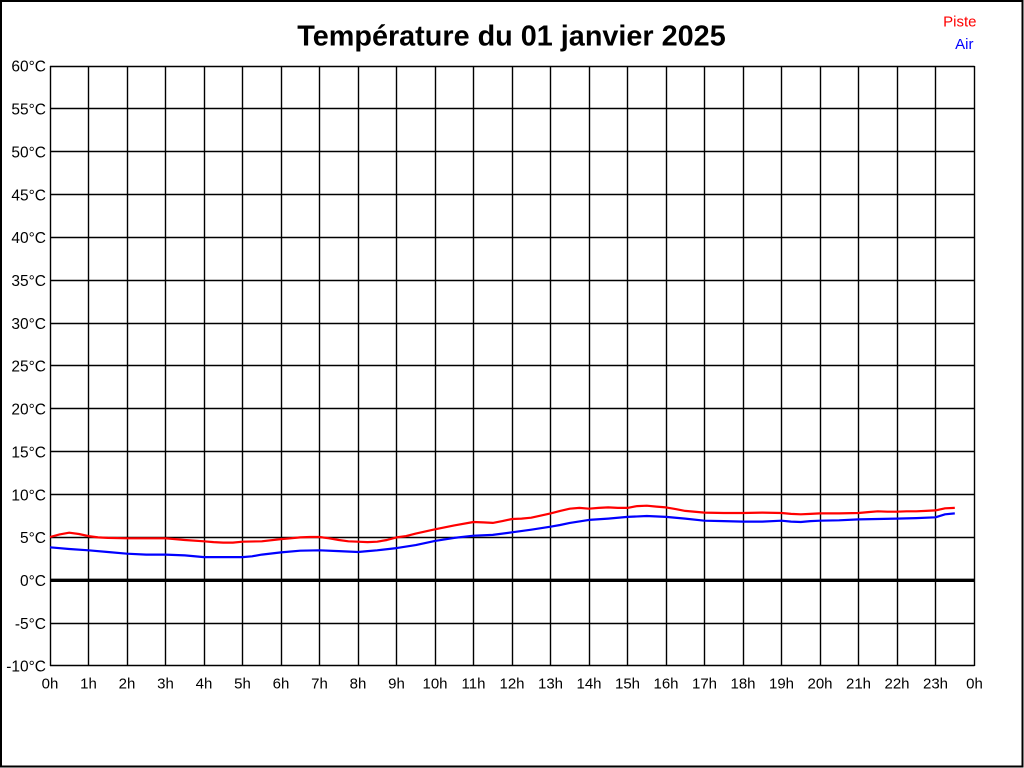 This screenshot has width=1024, height=768. Describe the element at coordinates (28, 152) in the screenshot. I see `svg-text: 50°C` at that location.